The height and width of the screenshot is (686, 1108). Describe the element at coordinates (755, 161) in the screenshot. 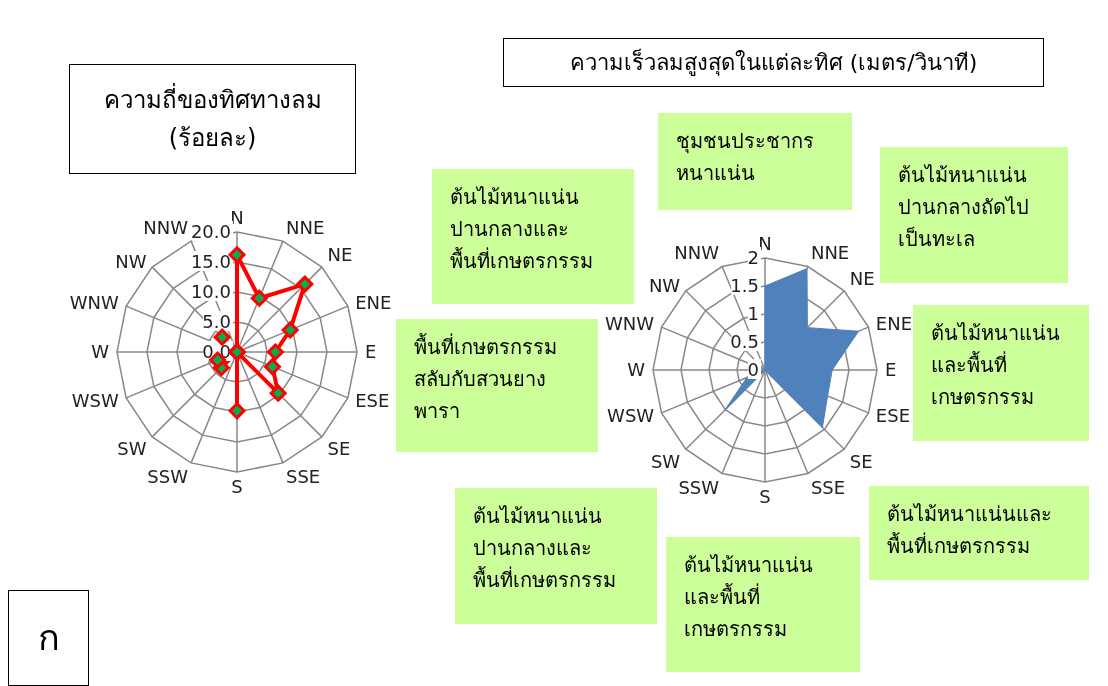

I see `text: ชุมชนประชากร หนาแน่น` at that location.